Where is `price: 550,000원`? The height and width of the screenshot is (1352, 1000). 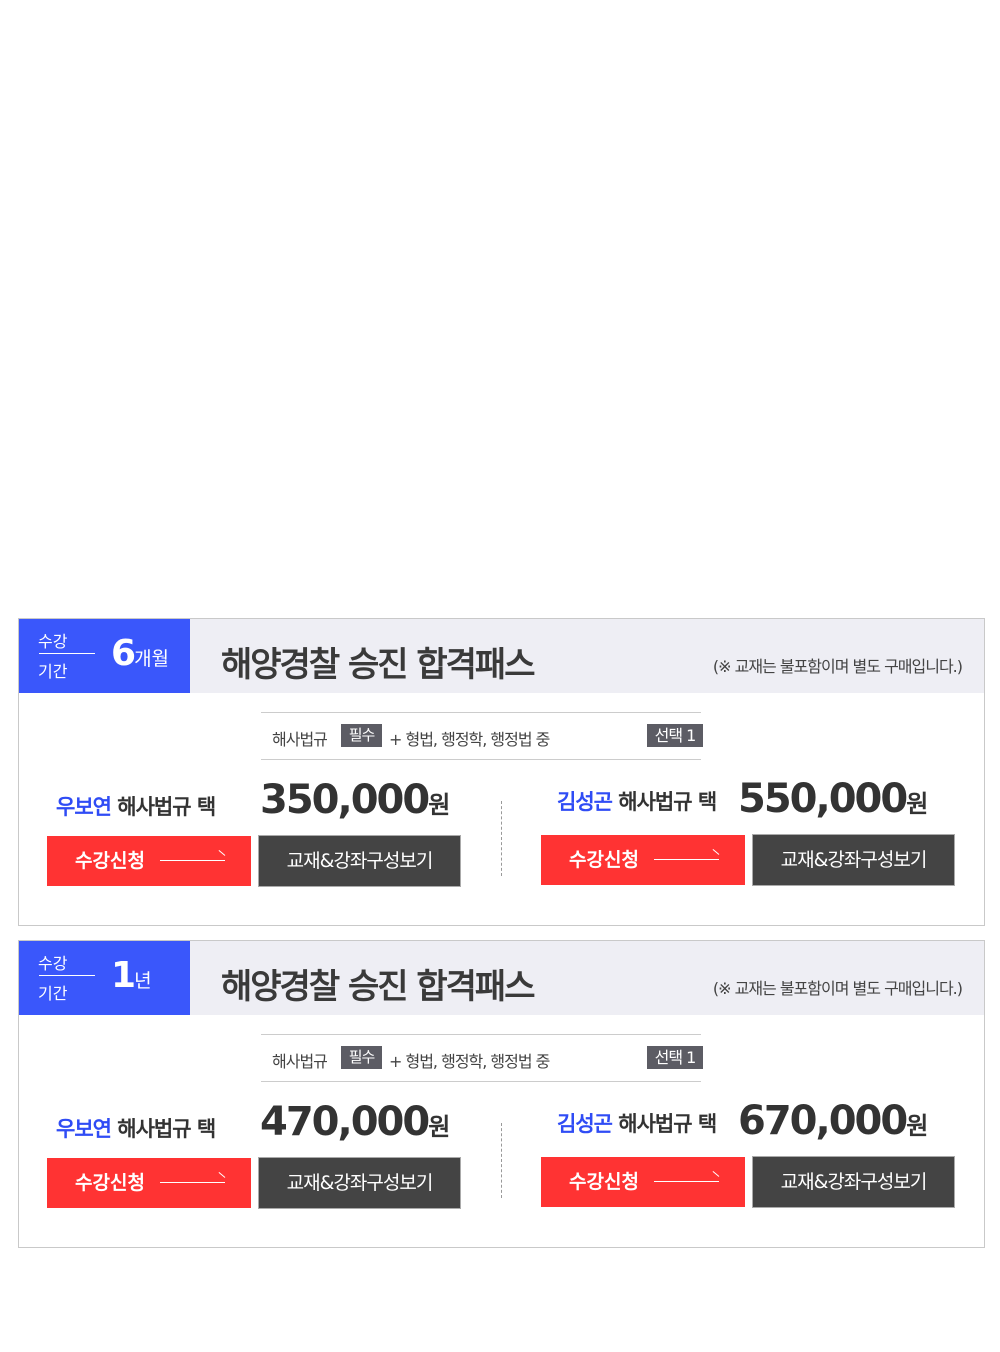 price: 550,000원 is located at coordinates (833, 799).